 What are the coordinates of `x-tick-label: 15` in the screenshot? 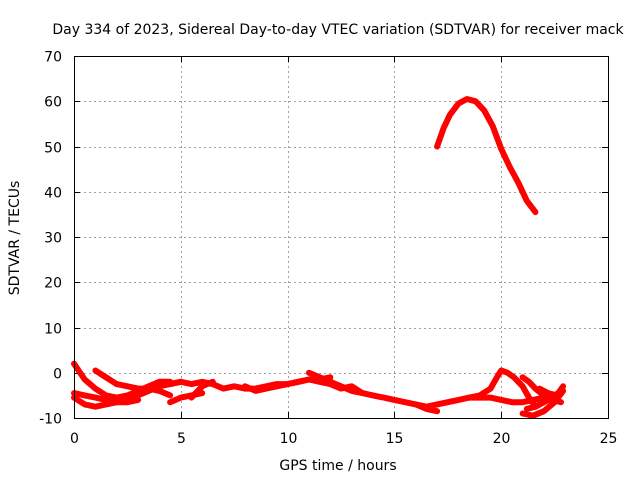 It's located at (395, 439).